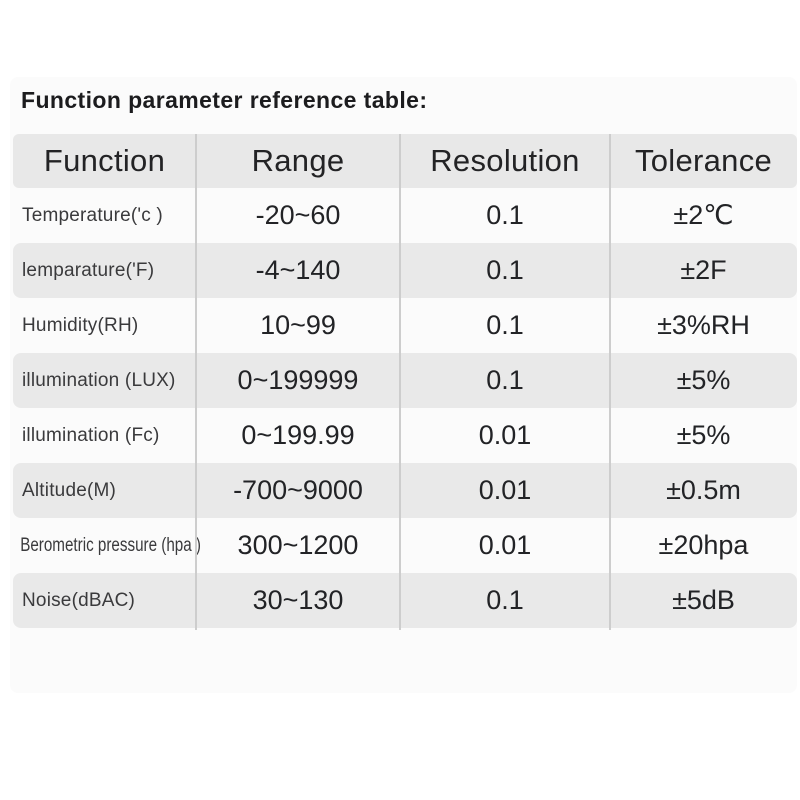 This screenshot has width=800, height=800. What do you see at coordinates (110, 545) in the screenshot?
I see `cell-function: Berometric pressure (hpa )` at bounding box center [110, 545].